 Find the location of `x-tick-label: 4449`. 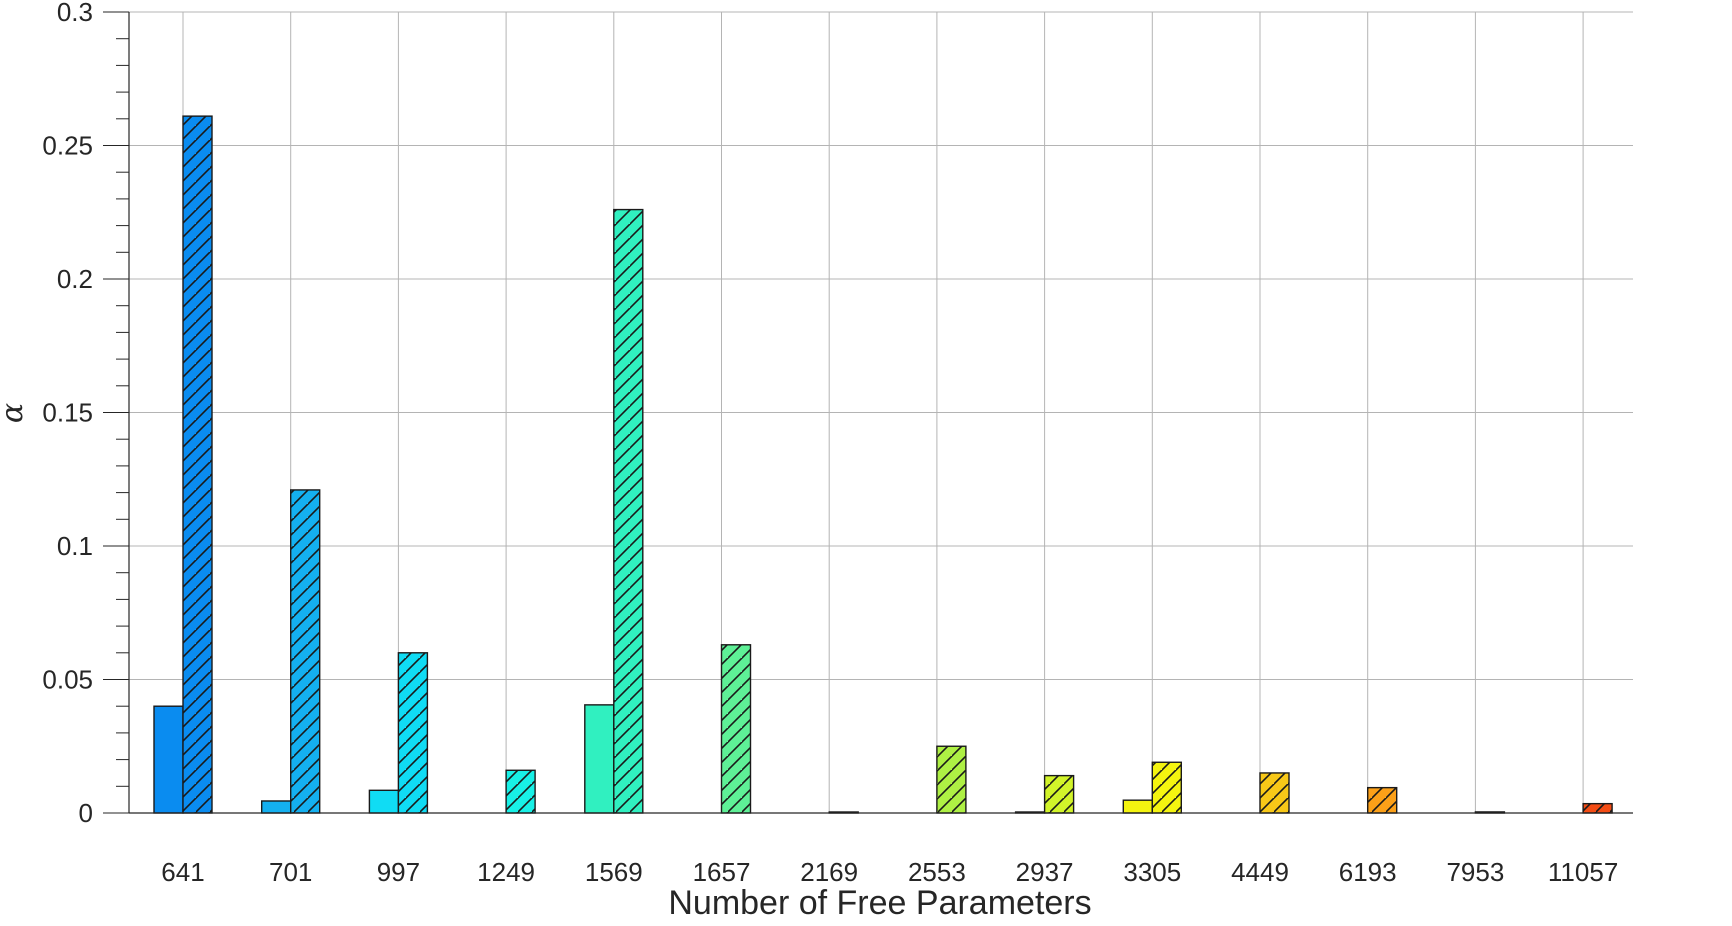

x-tick-label: 4449 is located at coordinates (1260, 872).